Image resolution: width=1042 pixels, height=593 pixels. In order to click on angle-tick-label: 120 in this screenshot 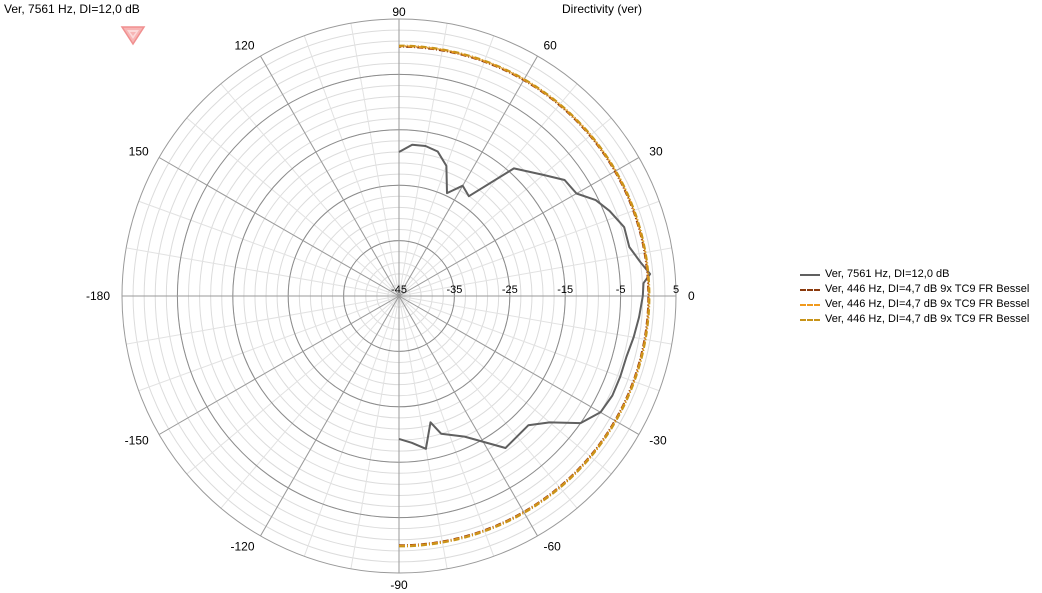, I will do `click(244, 46)`.